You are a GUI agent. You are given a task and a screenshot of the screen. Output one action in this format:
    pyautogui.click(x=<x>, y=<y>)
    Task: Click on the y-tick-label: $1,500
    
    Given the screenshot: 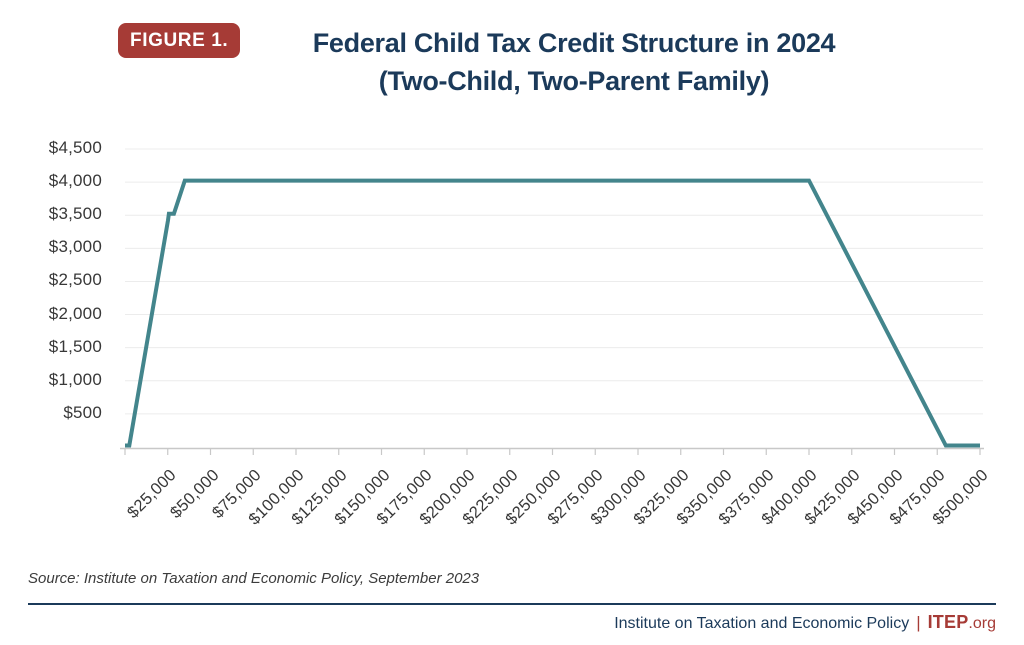 What is the action you would take?
    pyautogui.click(x=75, y=346)
    